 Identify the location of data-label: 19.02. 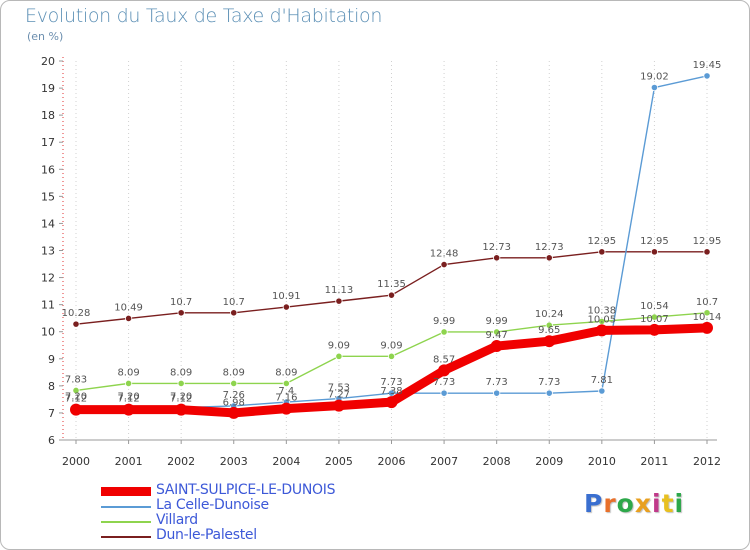
(654, 77).